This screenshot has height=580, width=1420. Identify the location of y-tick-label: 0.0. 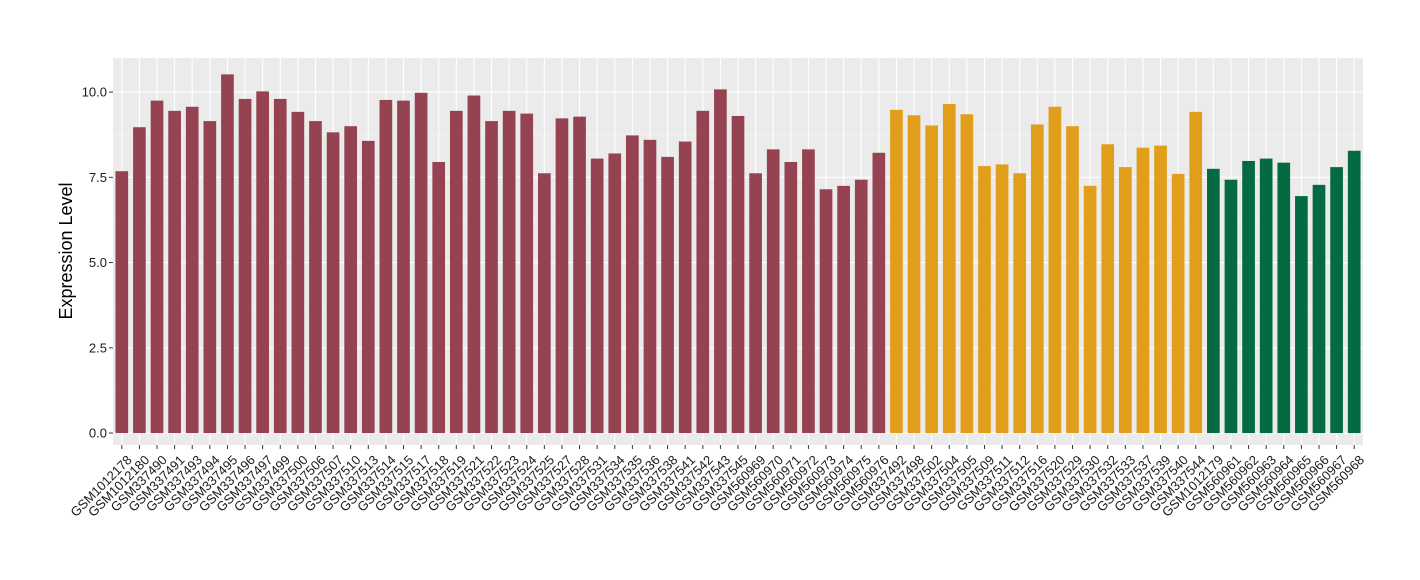
(98, 433).